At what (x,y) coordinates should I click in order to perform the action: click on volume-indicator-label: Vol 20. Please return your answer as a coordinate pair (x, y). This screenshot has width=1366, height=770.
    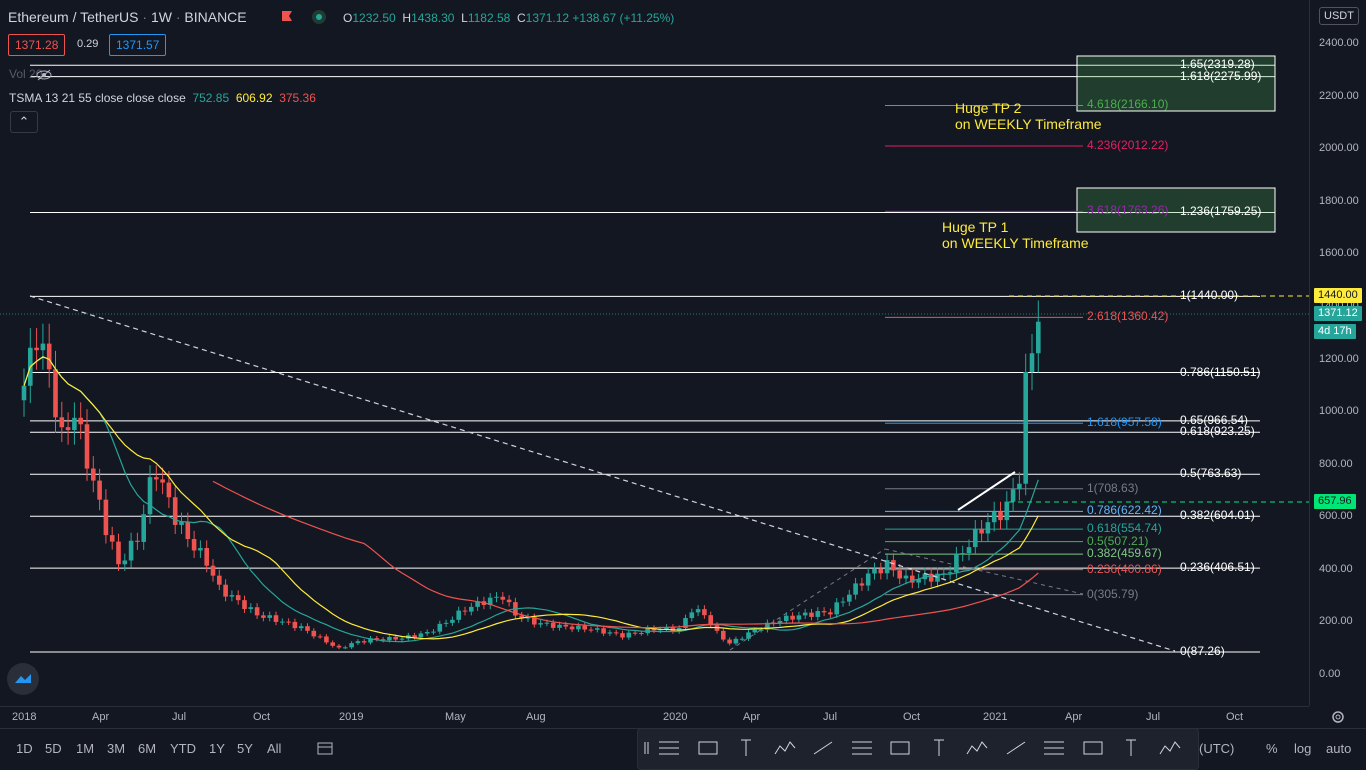
    Looking at the image, I should click on (35, 74).